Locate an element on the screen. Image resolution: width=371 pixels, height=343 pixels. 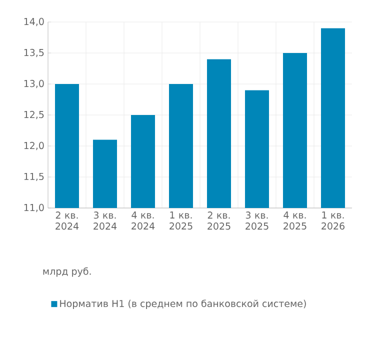
x-tick-label: 1 кв. 2025 is located at coordinates (181, 221).